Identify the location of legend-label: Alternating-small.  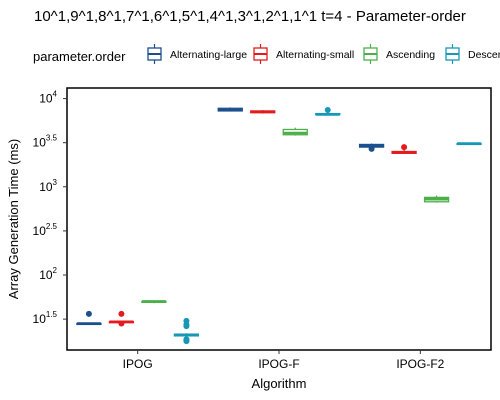
(315, 55).